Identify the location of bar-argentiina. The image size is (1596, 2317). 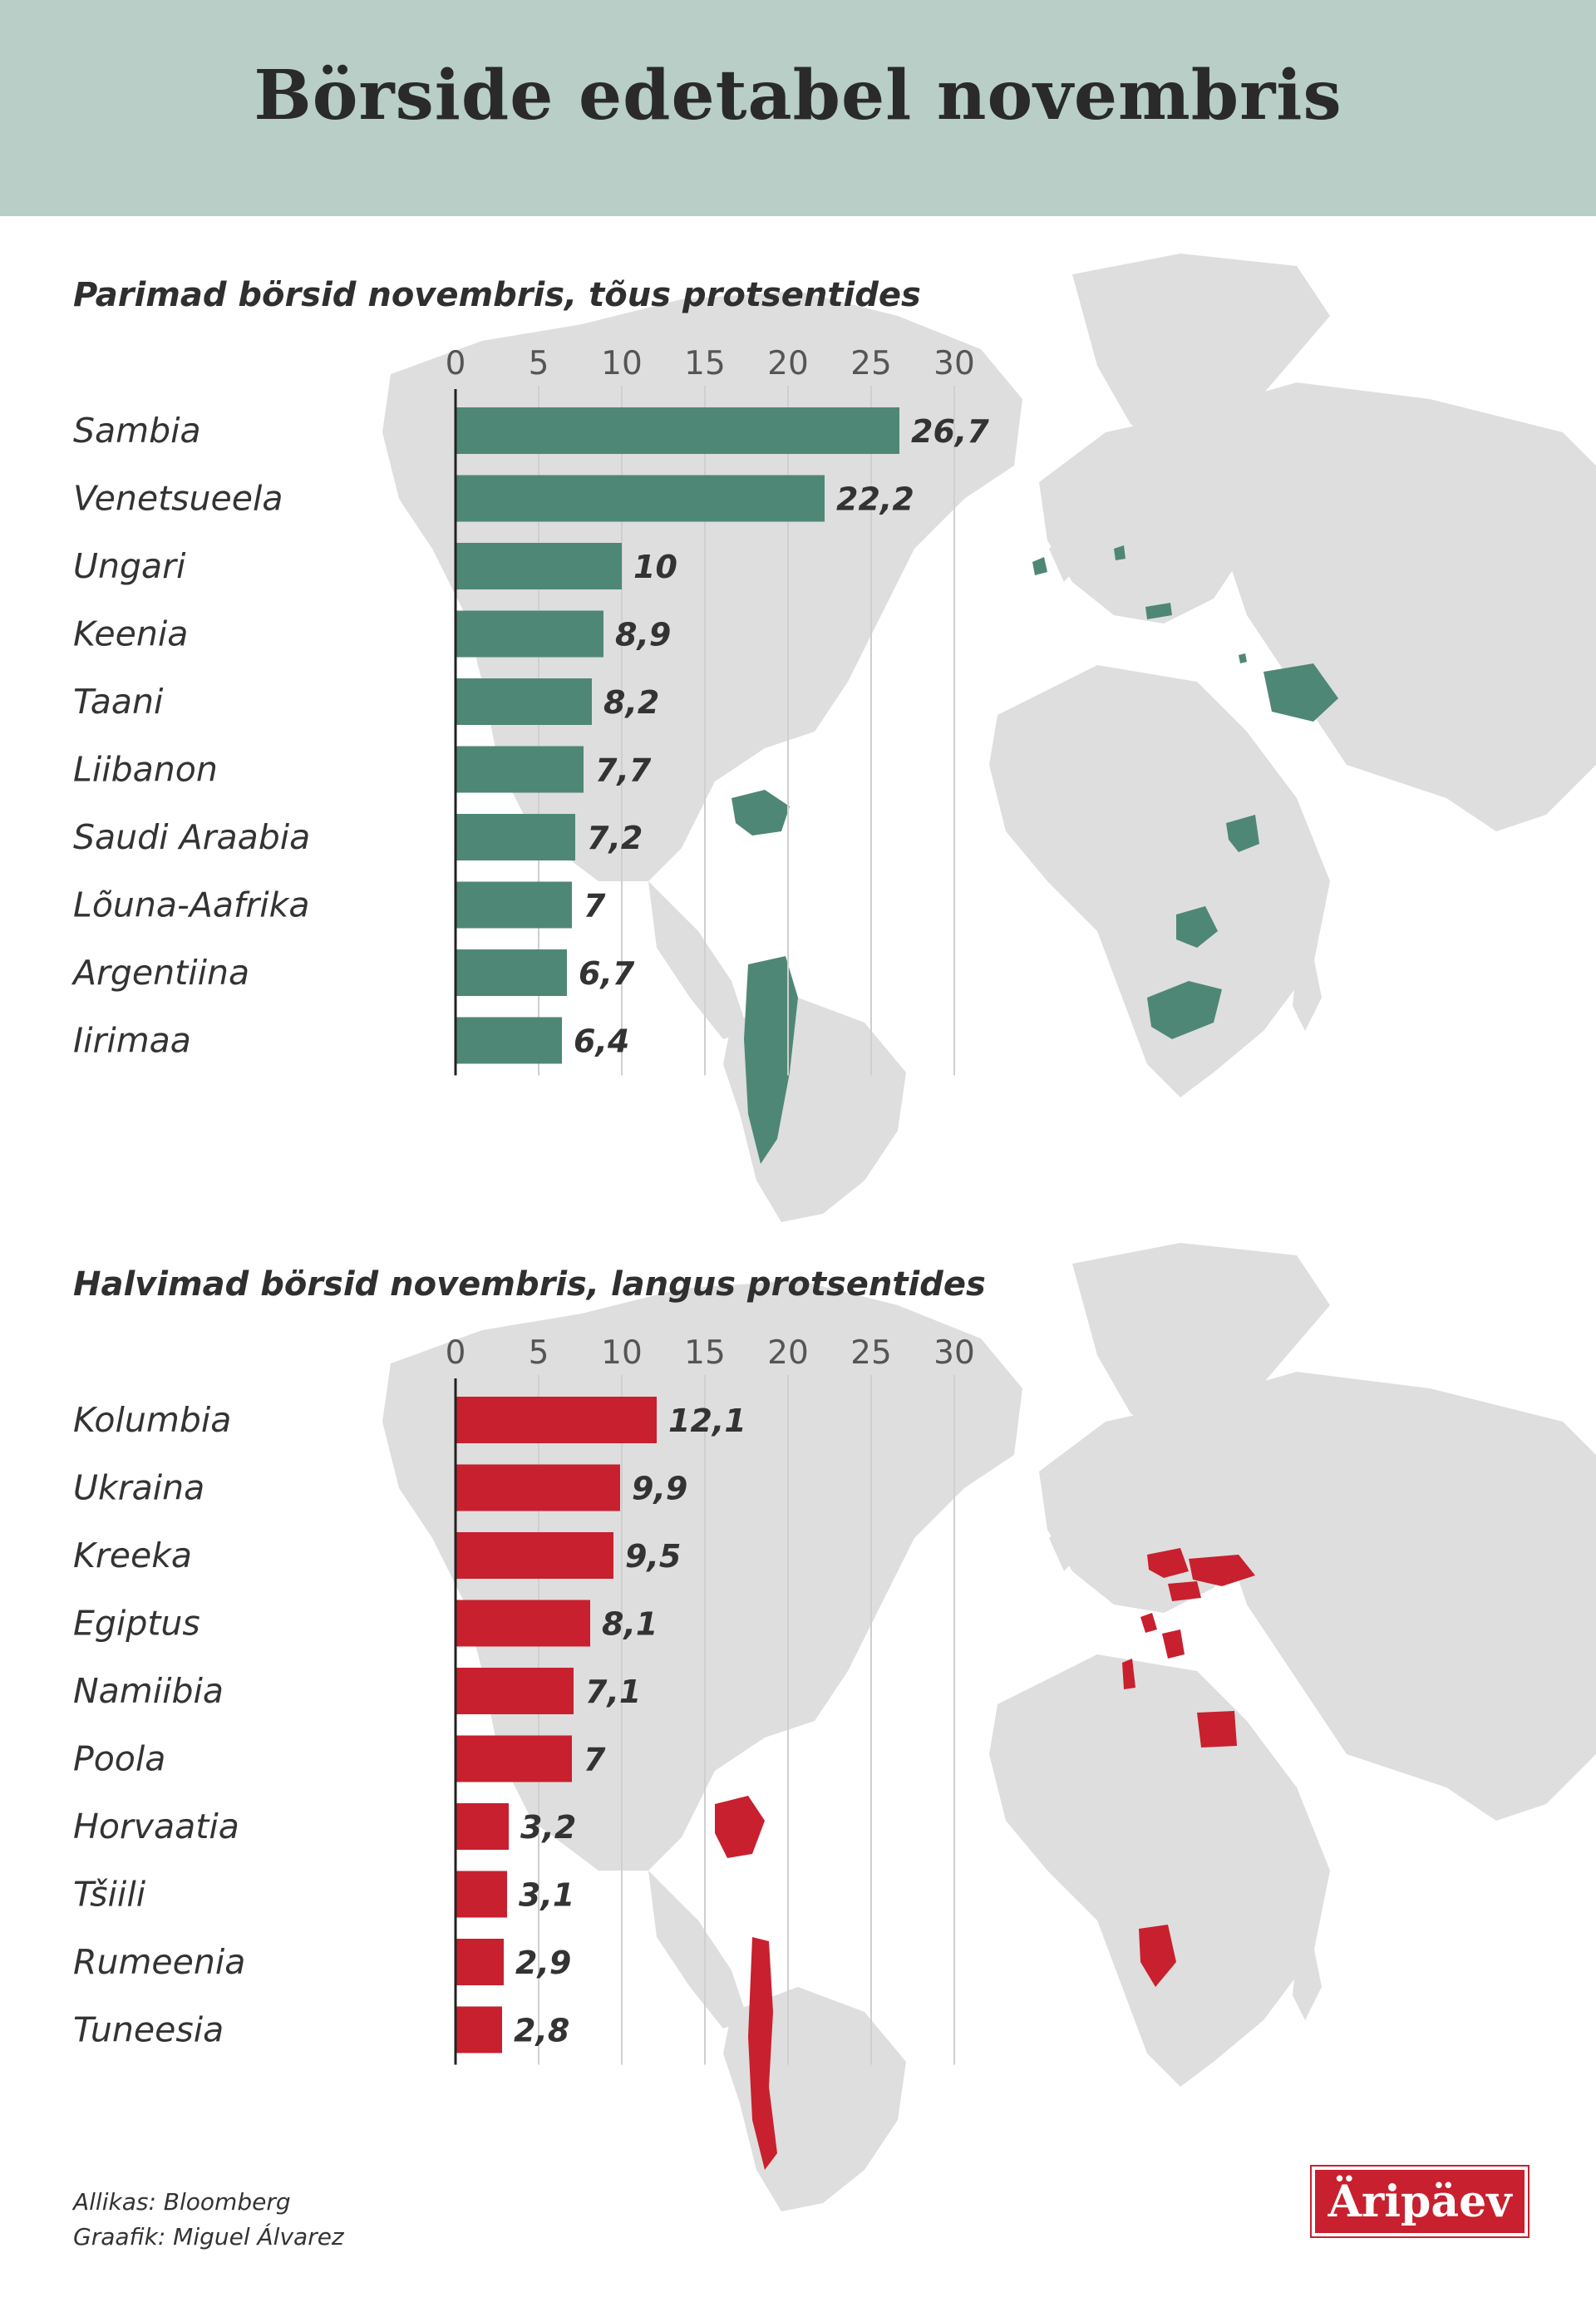
(511, 972).